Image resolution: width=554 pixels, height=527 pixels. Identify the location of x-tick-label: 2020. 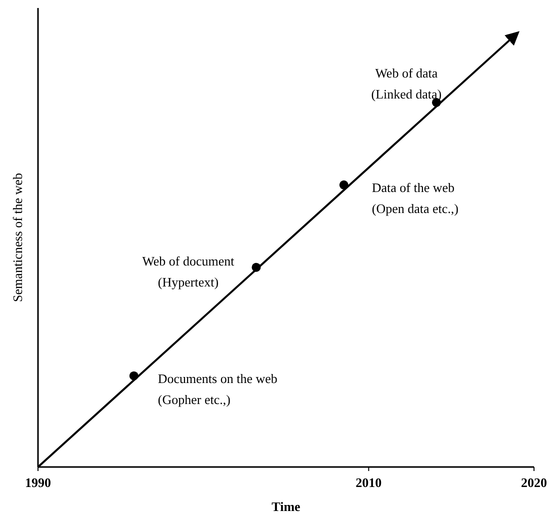
(534, 482).